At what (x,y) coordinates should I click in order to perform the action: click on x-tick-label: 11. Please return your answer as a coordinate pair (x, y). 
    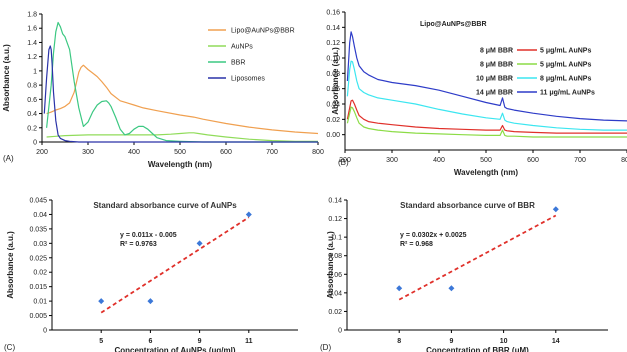
    Looking at the image, I should click on (249, 341).